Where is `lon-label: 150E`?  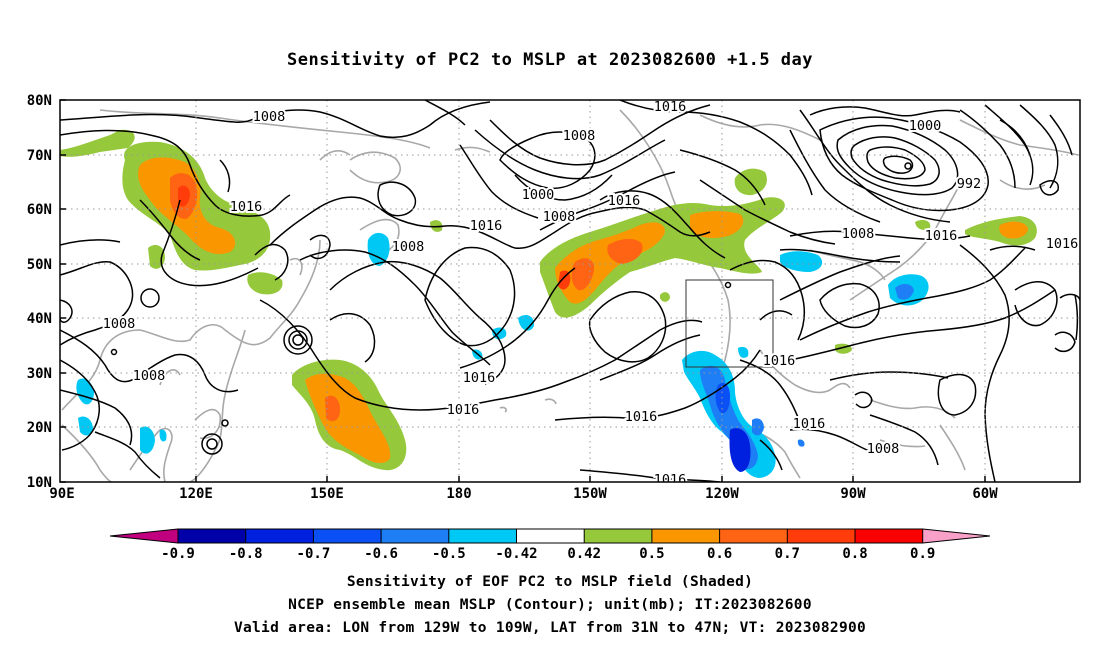 lon-label: 150E is located at coordinates (327, 494).